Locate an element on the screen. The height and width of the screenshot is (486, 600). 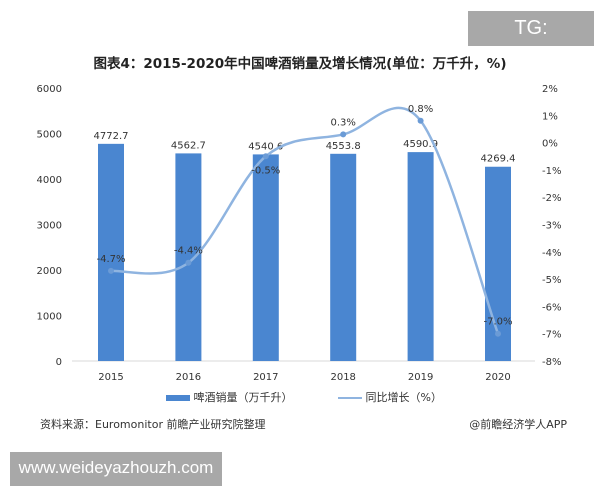
growth-label: 0.8% is located at coordinates (420, 109).